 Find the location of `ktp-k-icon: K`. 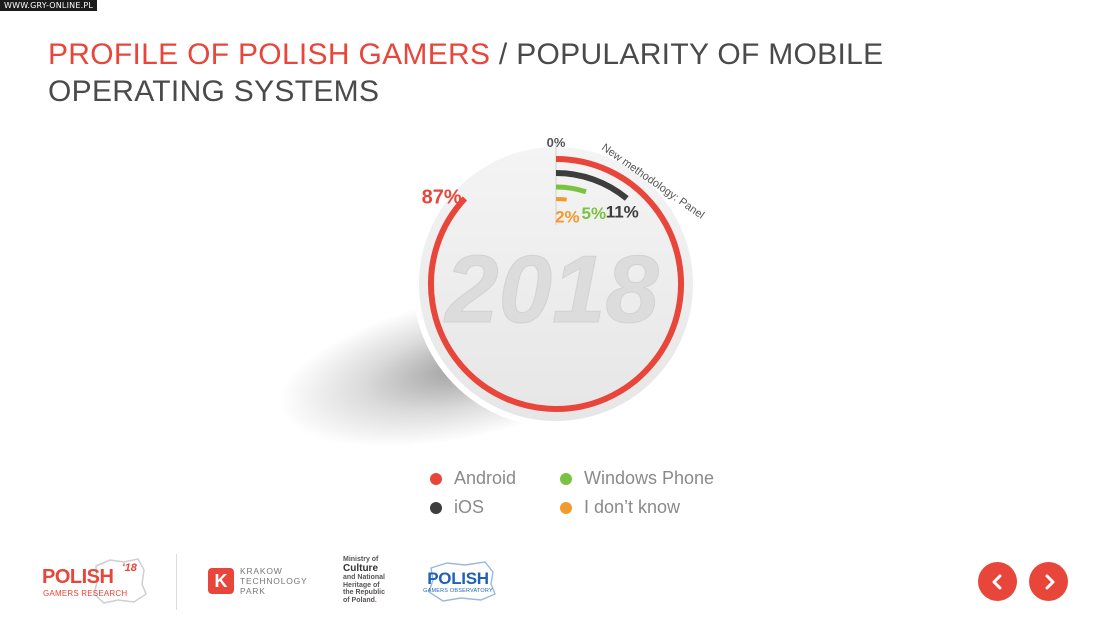

ktp-k-icon: K is located at coordinates (221, 581).